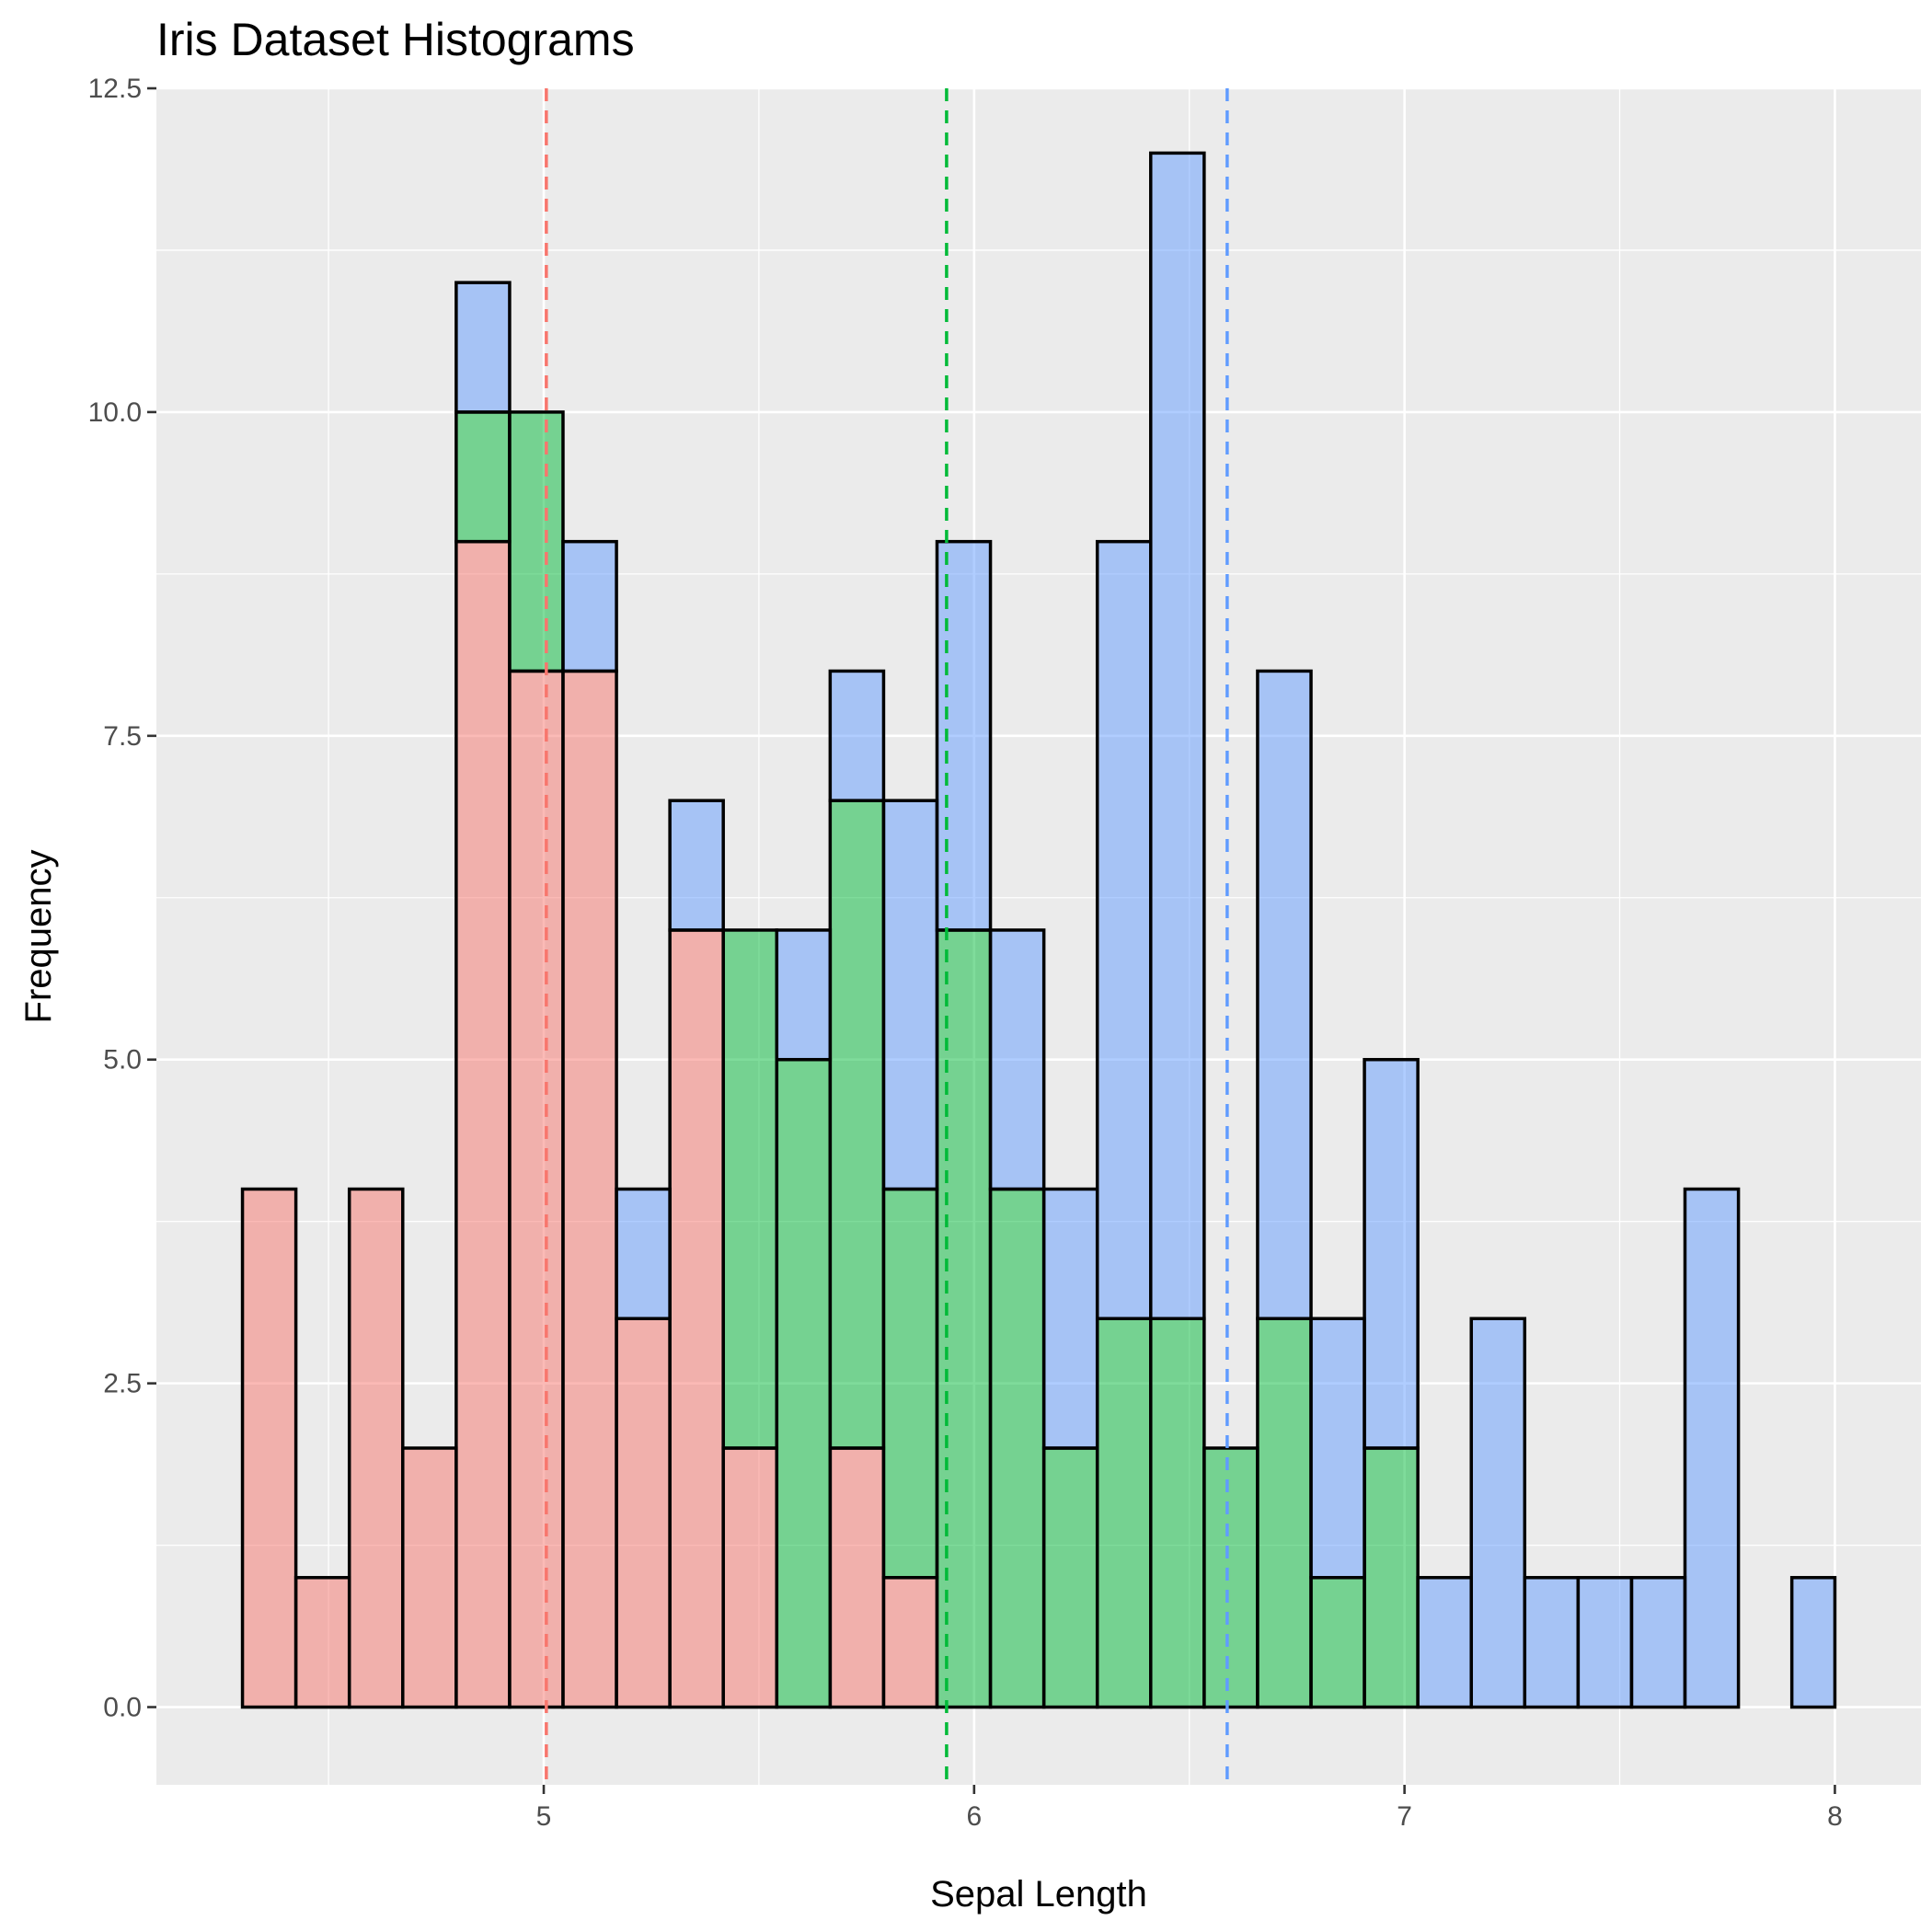 The height and width of the screenshot is (1932, 1932). Describe the element at coordinates (115, 89) in the screenshot. I see `y-tick-label: 12.5` at that location.